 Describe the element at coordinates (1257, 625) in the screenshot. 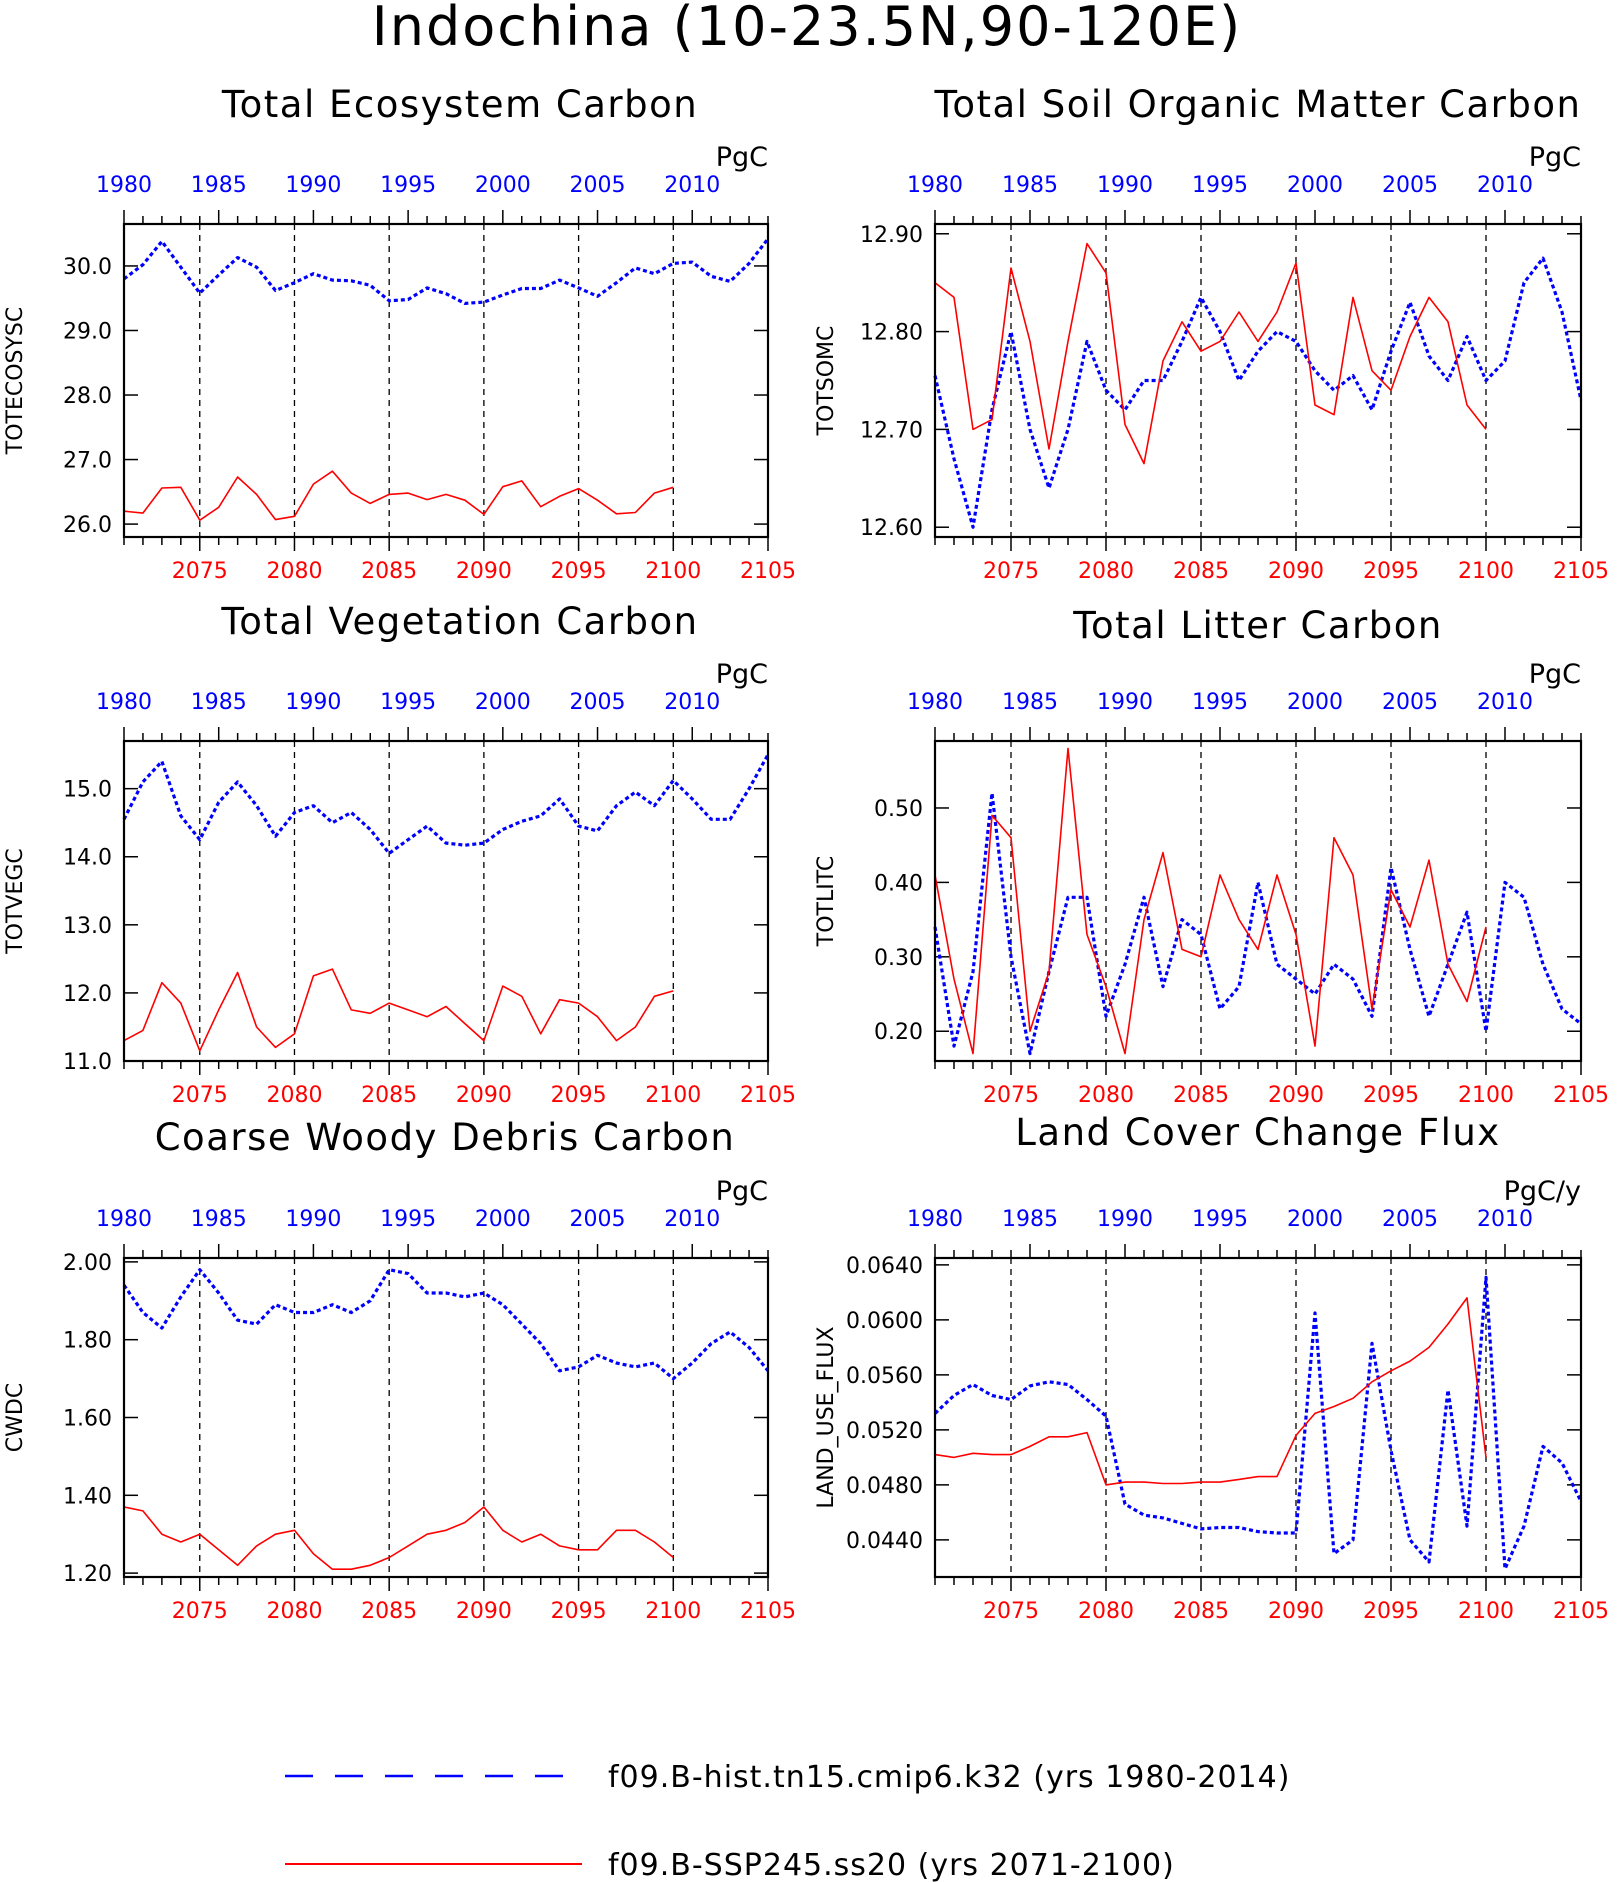

I see `panel-title: Total Litter Carbon` at that location.